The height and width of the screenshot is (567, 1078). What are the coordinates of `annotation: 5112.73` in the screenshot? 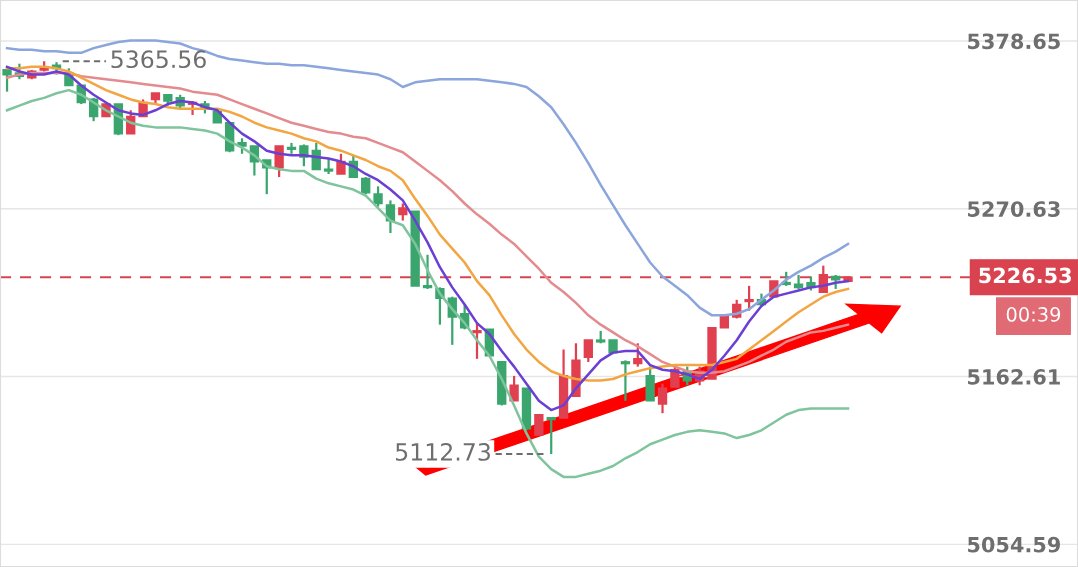 It's located at (443, 452).